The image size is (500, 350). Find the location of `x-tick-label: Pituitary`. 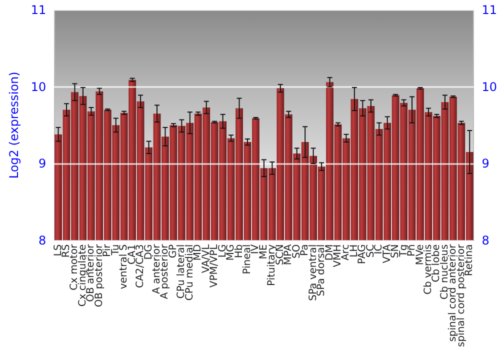

x-tick-label: Pituitary is located at coordinates (272, 265).